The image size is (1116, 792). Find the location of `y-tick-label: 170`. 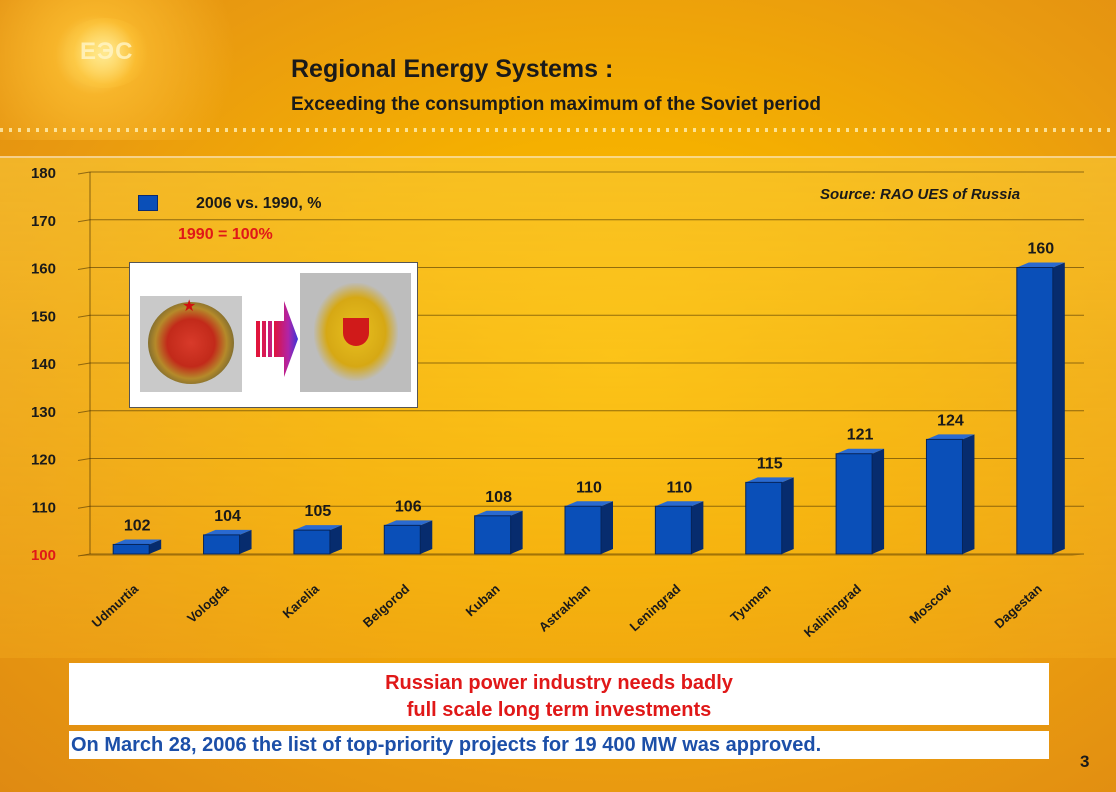

y-tick-label: 170 is located at coordinates (43, 221).